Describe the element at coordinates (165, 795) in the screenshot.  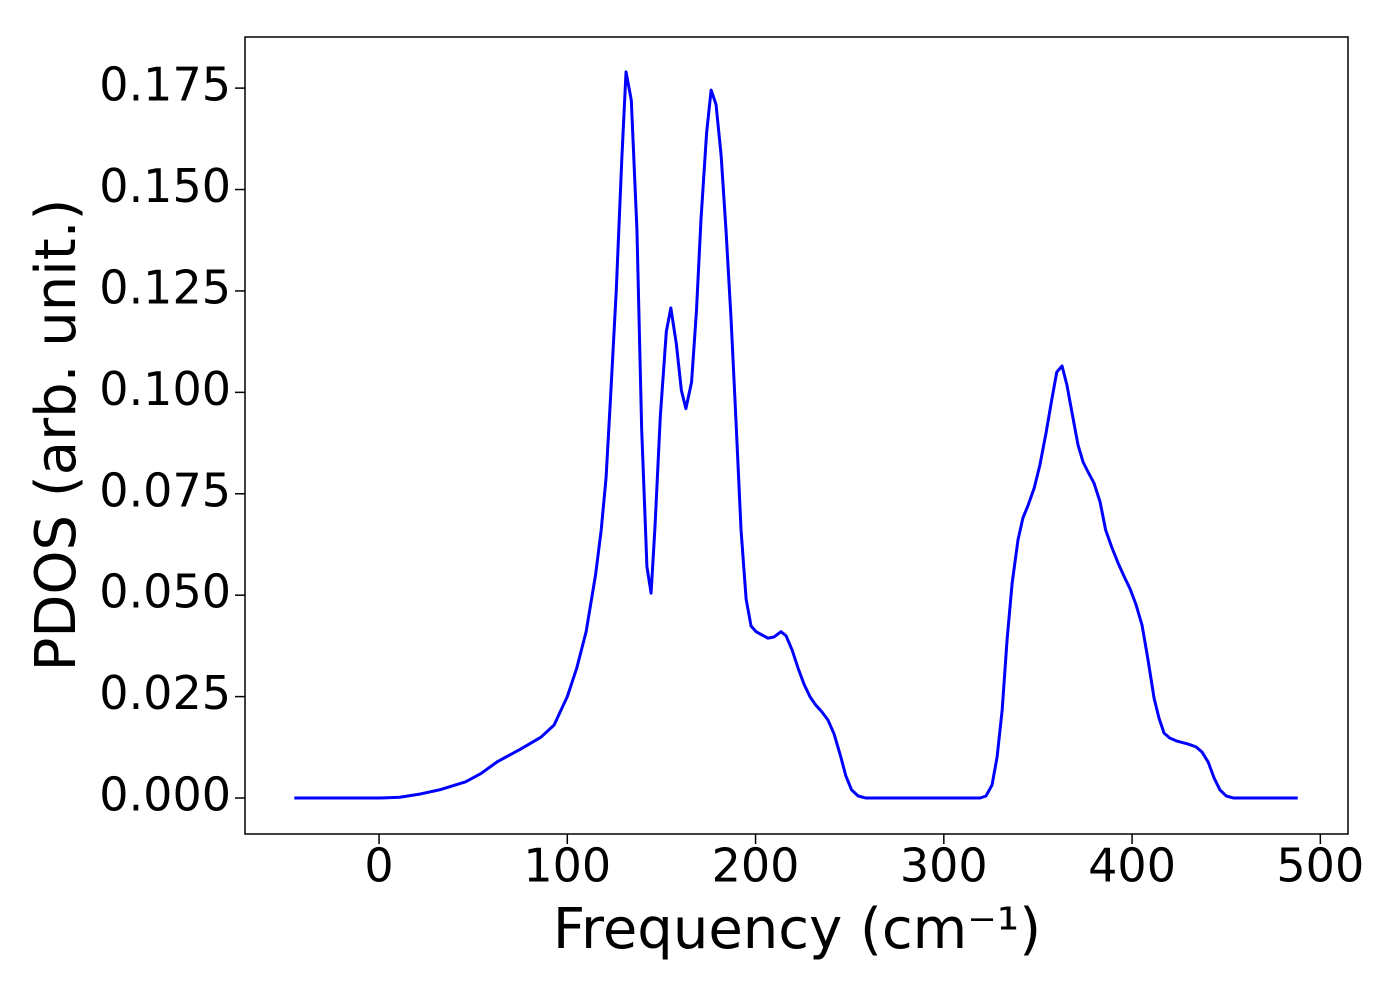
I see `y-tick-label: 0.000` at that location.